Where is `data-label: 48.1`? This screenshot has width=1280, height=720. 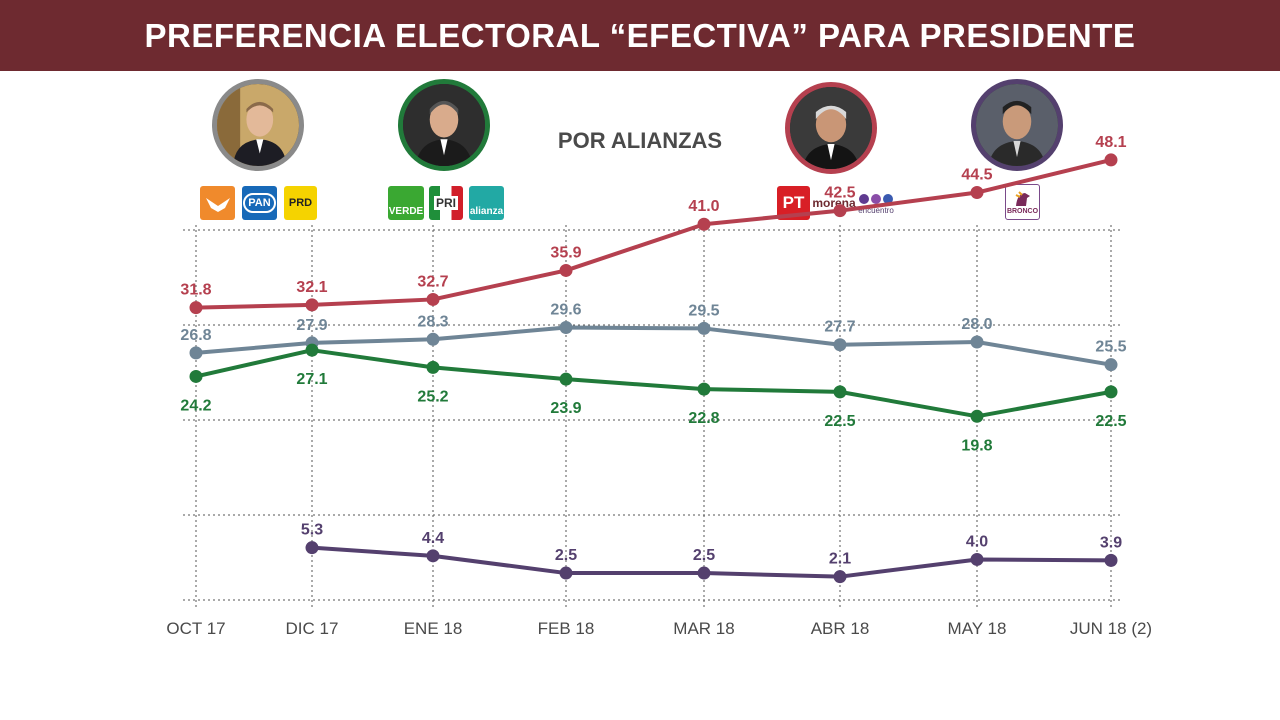 data-label: 48.1 is located at coordinates (1110, 142).